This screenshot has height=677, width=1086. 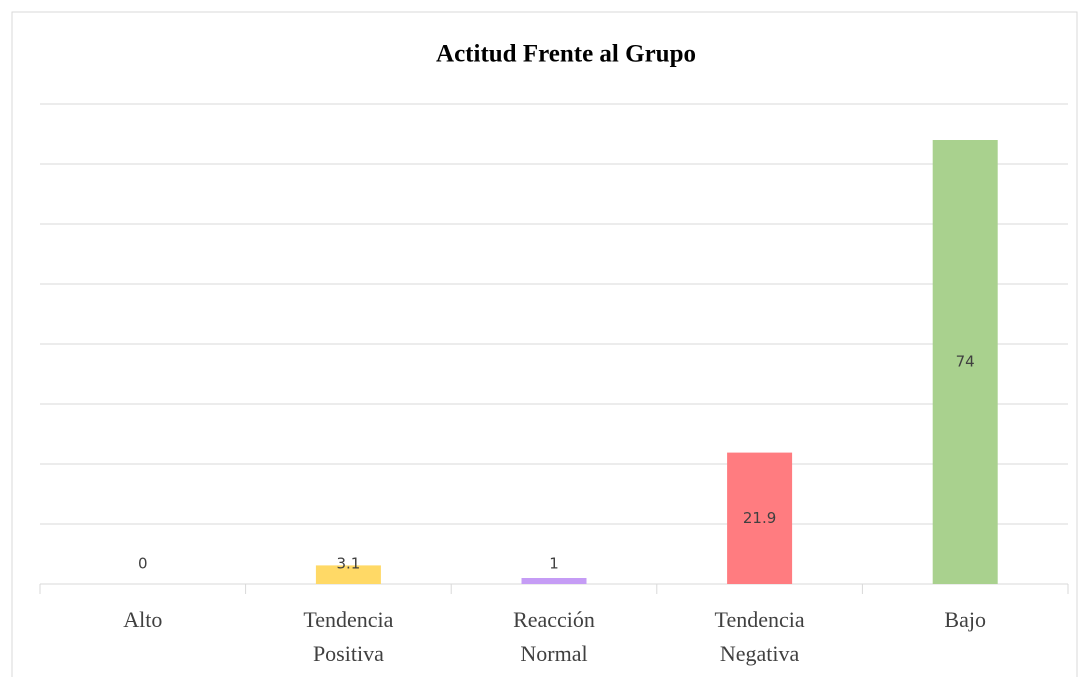 What do you see at coordinates (760, 636) in the screenshot?
I see `x-tick-label: Tendencia Negativa` at bounding box center [760, 636].